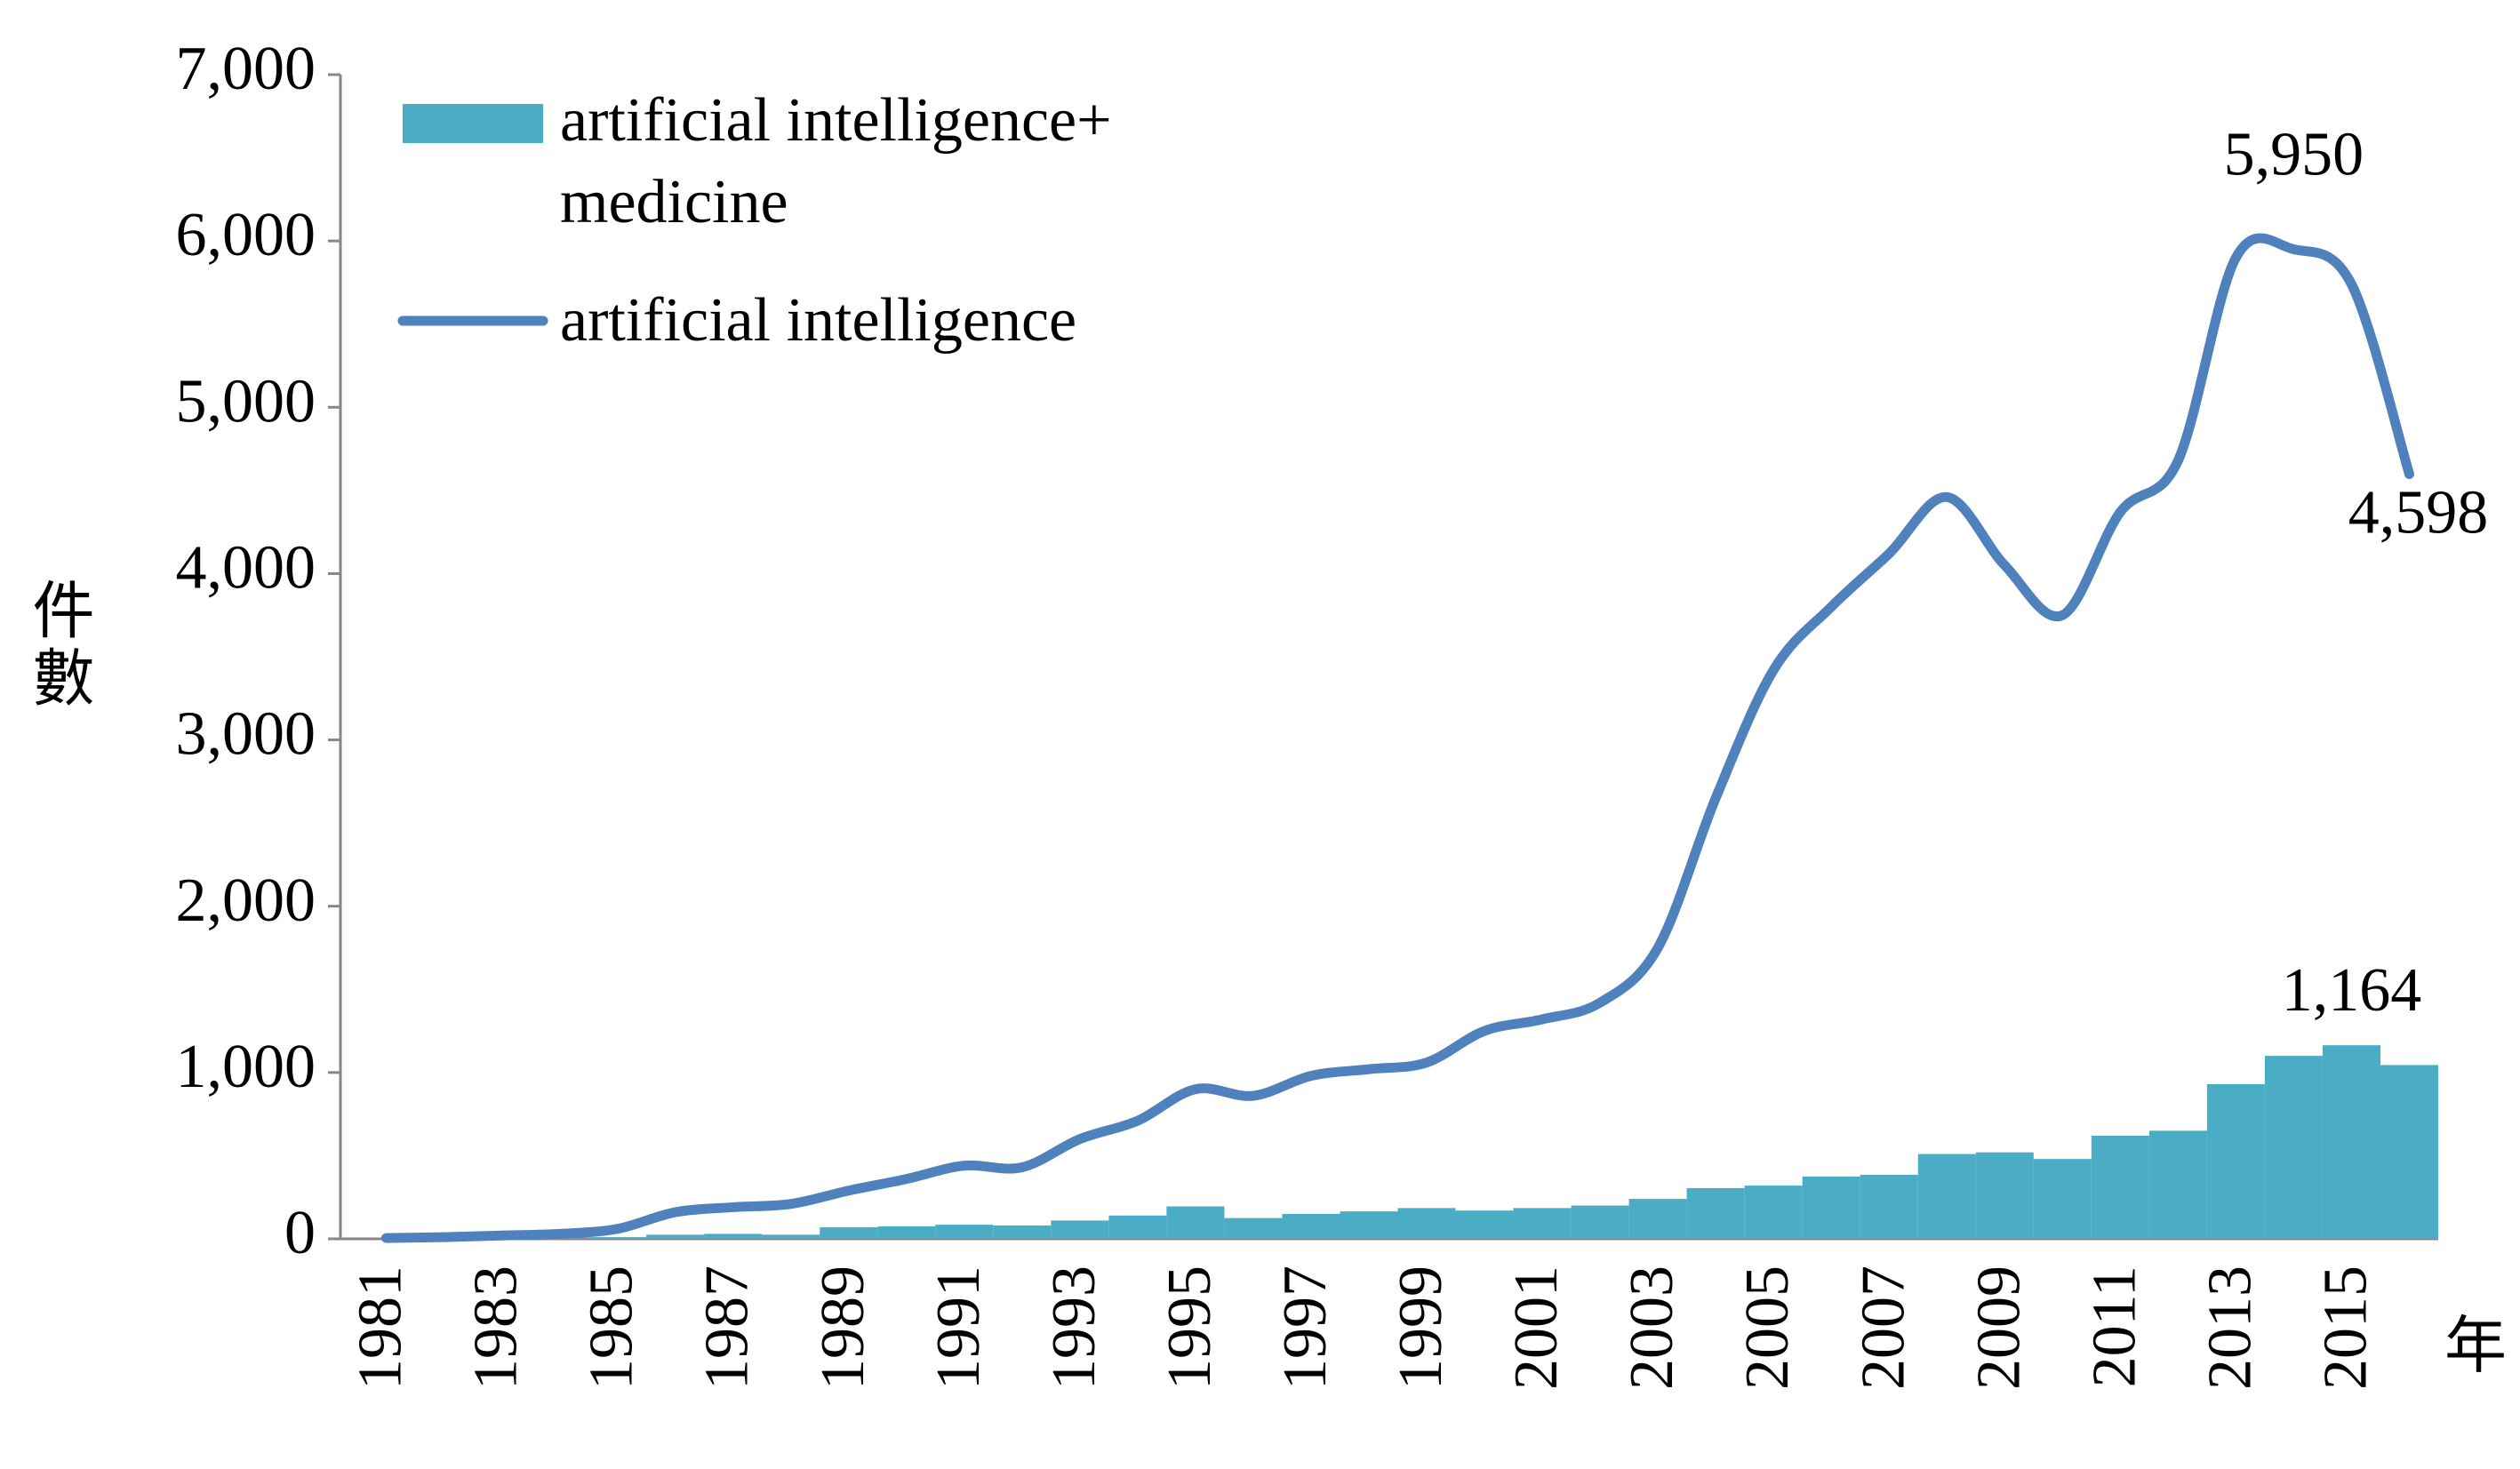 The width and height of the screenshot is (2520, 1469). I want to click on y-axis-label: 件數, so click(57, 646).